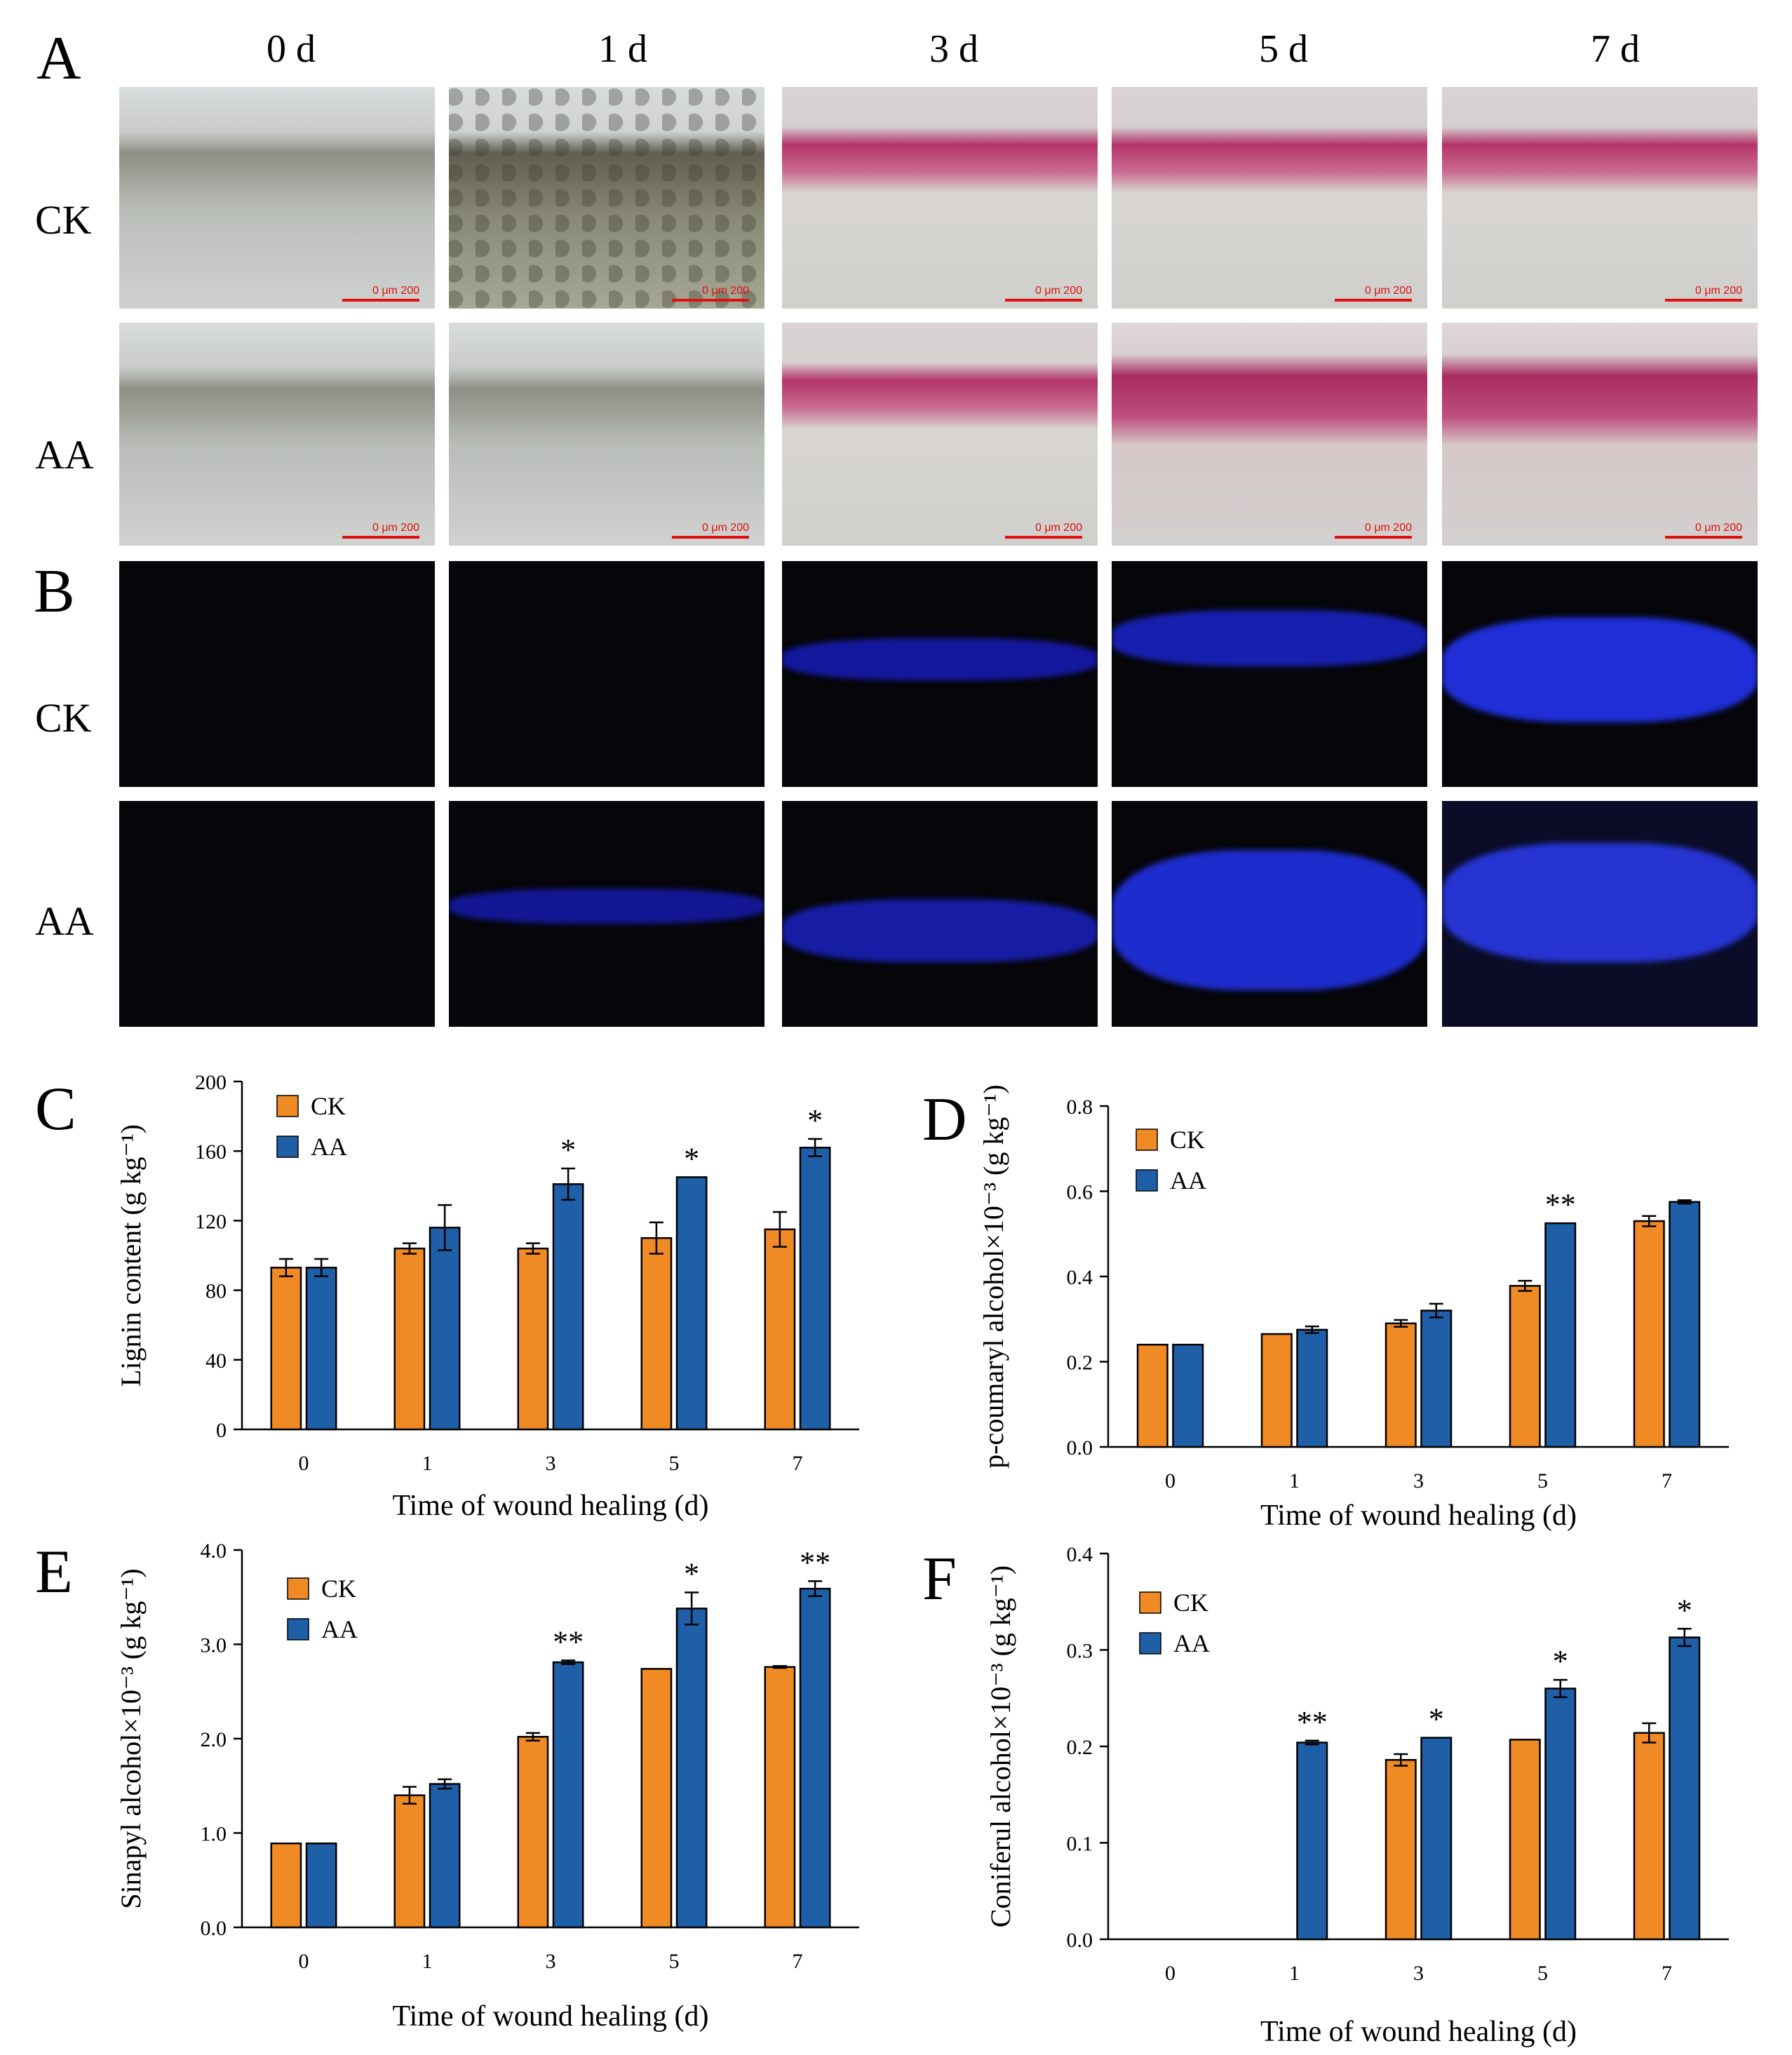 The image size is (1792, 2055). Describe the element at coordinates (940, 674) in the screenshot. I see `fluorescence-ck-3d` at that location.